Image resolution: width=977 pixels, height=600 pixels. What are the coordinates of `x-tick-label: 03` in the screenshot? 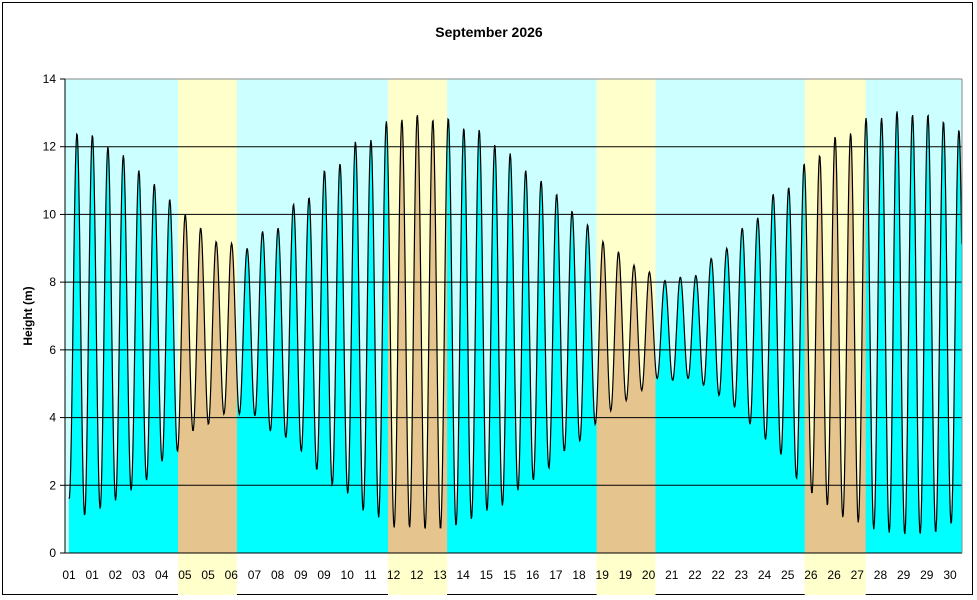 It's located at (139, 575).